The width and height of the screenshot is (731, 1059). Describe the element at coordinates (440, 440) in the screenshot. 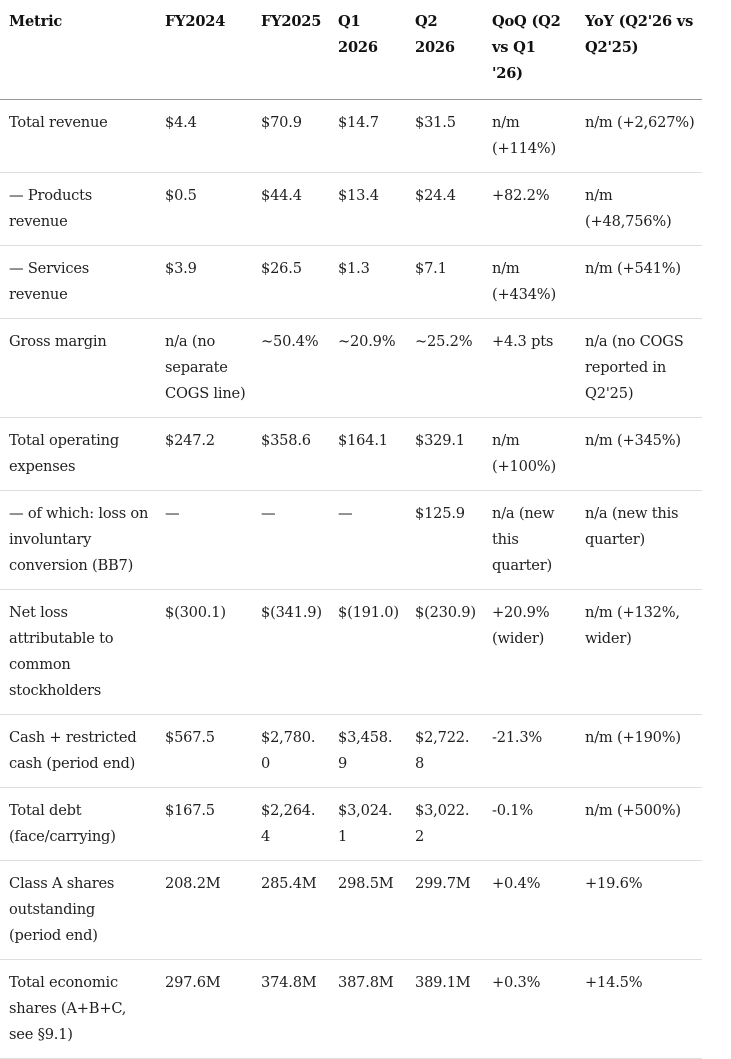

I see `table-cell: $329.1` at that location.